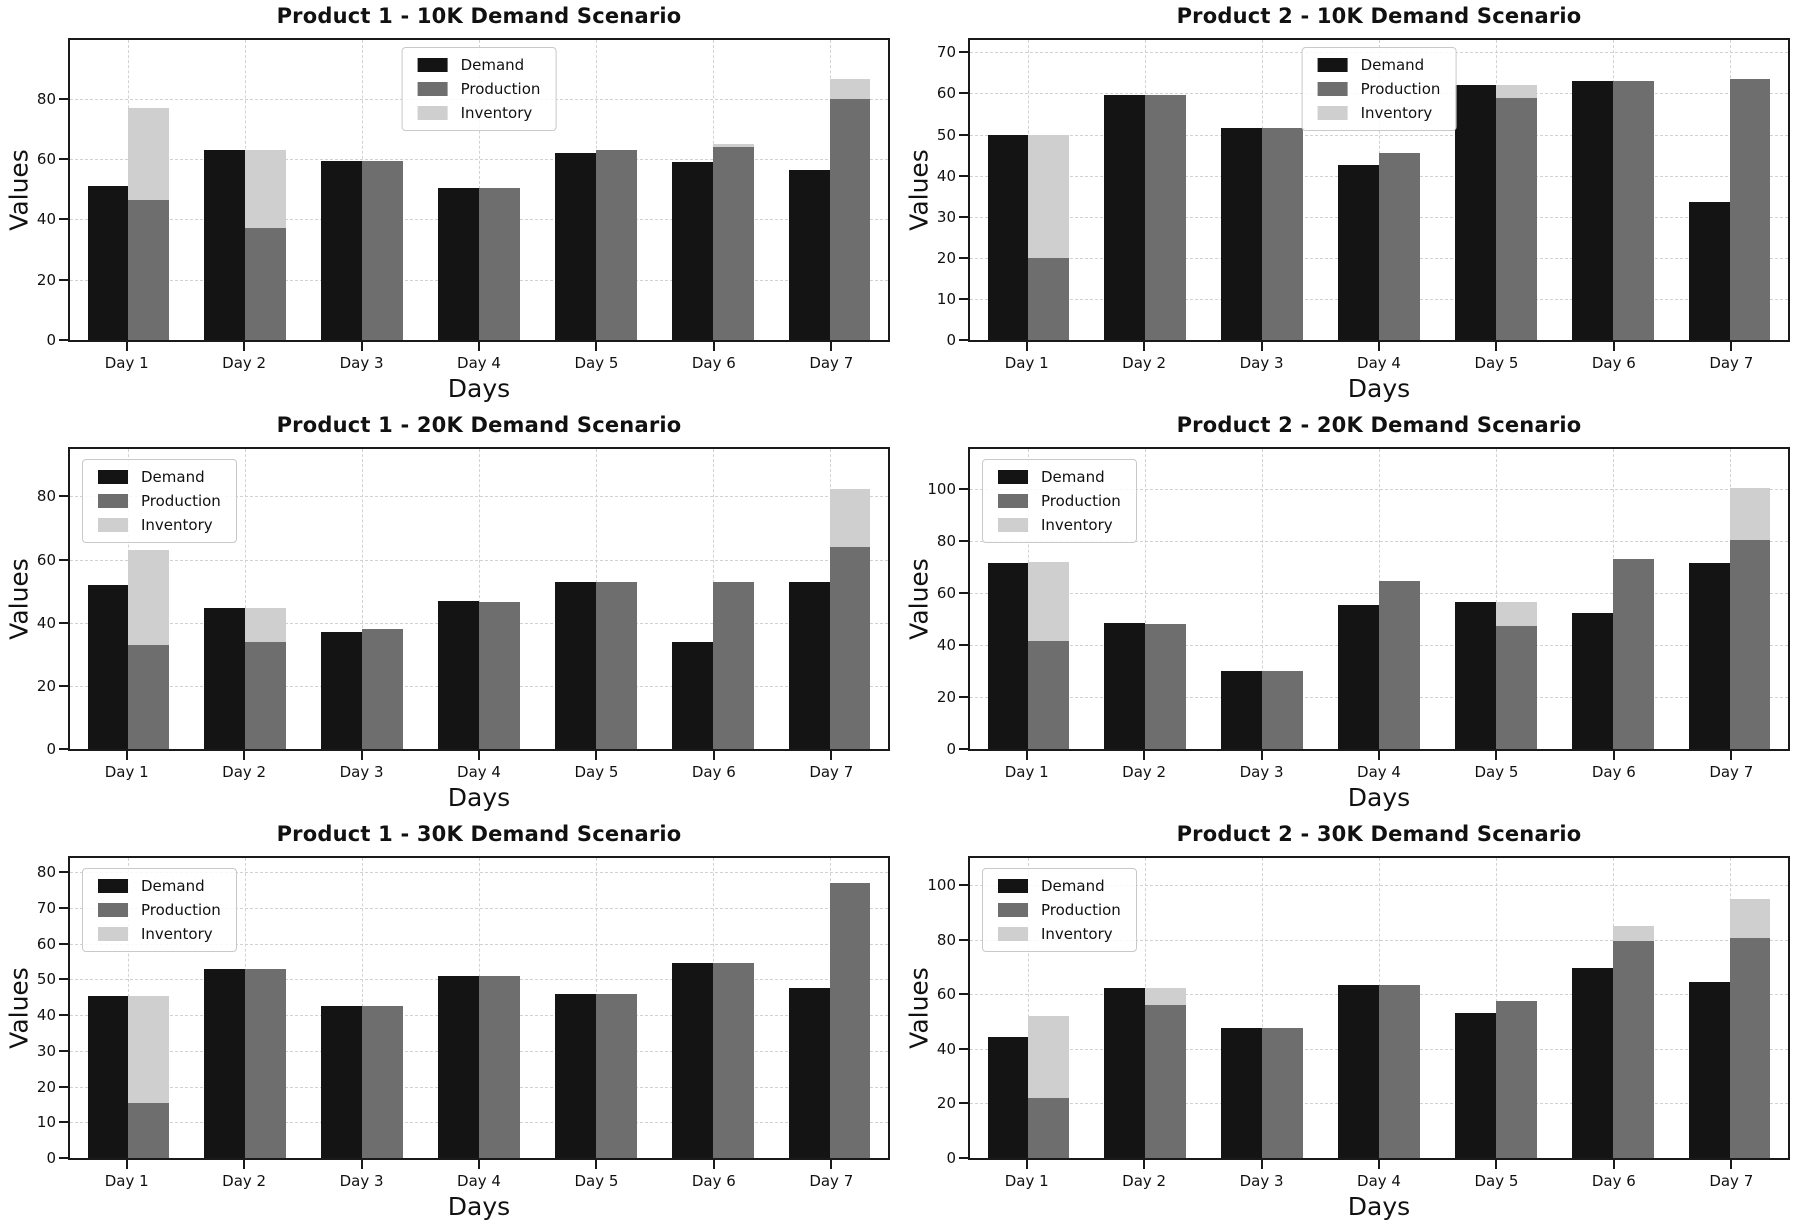 The height and width of the screenshot is (1228, 1800). Describe the element at coordinates (1379, 425) in the screenshot. I see `chart-title: Product 2 - 20K Demand Scenario` at that location.